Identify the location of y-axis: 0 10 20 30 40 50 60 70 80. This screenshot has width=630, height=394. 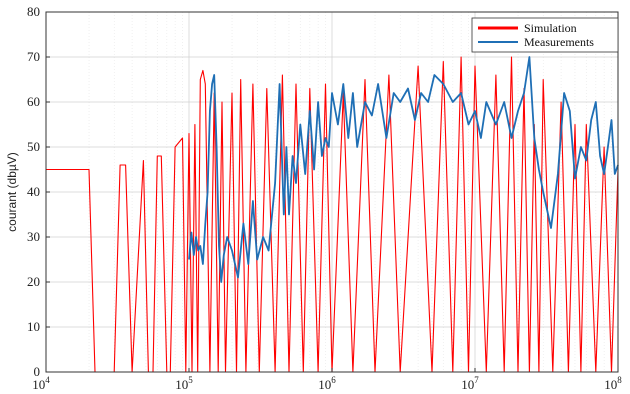
(38, 191).